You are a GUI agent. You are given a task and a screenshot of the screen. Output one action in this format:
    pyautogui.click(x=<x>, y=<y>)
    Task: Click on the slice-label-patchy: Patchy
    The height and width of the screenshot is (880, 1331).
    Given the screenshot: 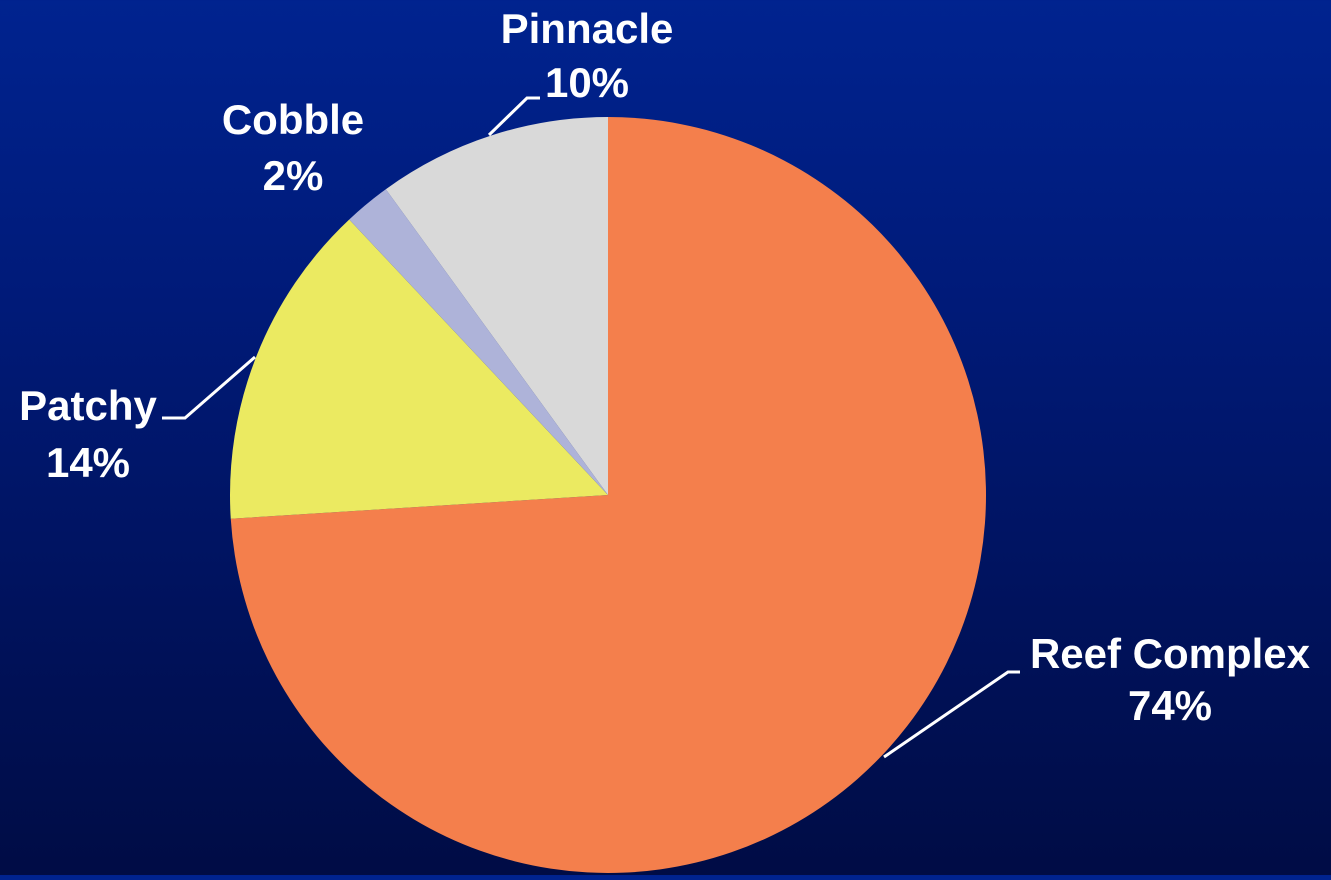 What is the action you would take?
    pyautogui.click(x=88, y=405)
    